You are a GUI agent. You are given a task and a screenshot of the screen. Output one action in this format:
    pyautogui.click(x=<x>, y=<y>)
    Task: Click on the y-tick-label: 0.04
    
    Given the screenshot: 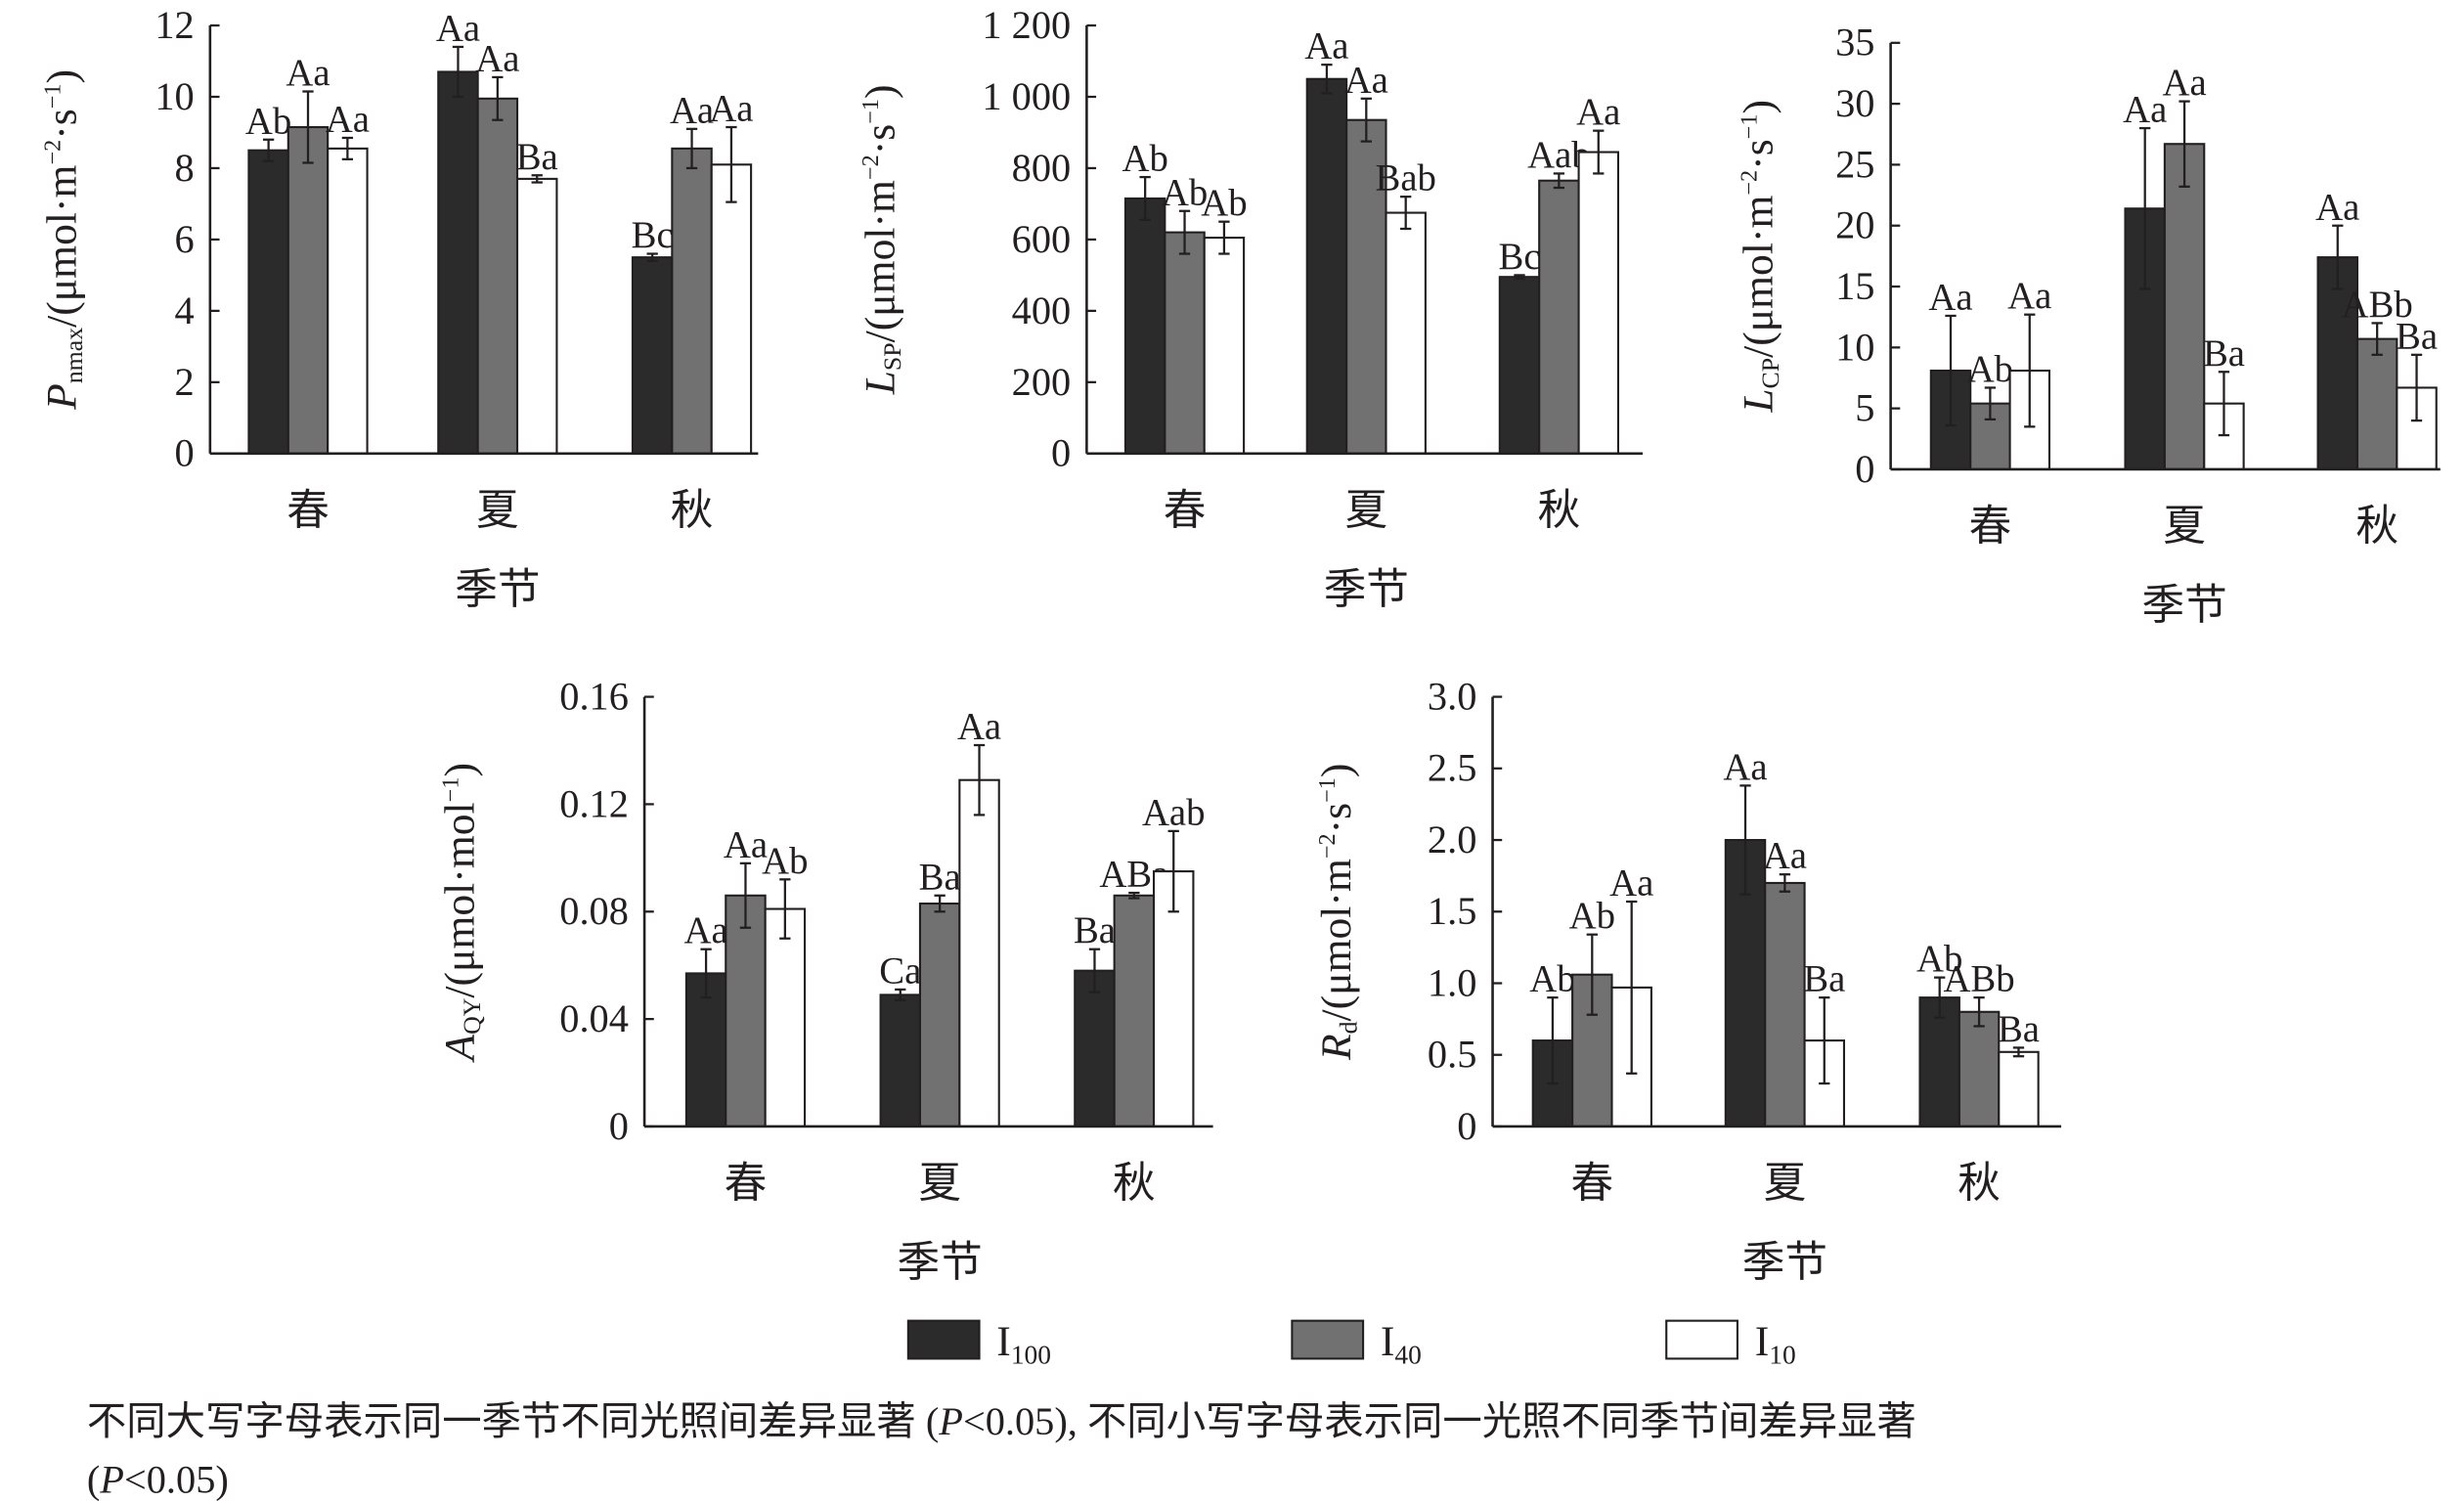 What is the action you would take?
    pyautogui.click(x=594, y=1018)
    